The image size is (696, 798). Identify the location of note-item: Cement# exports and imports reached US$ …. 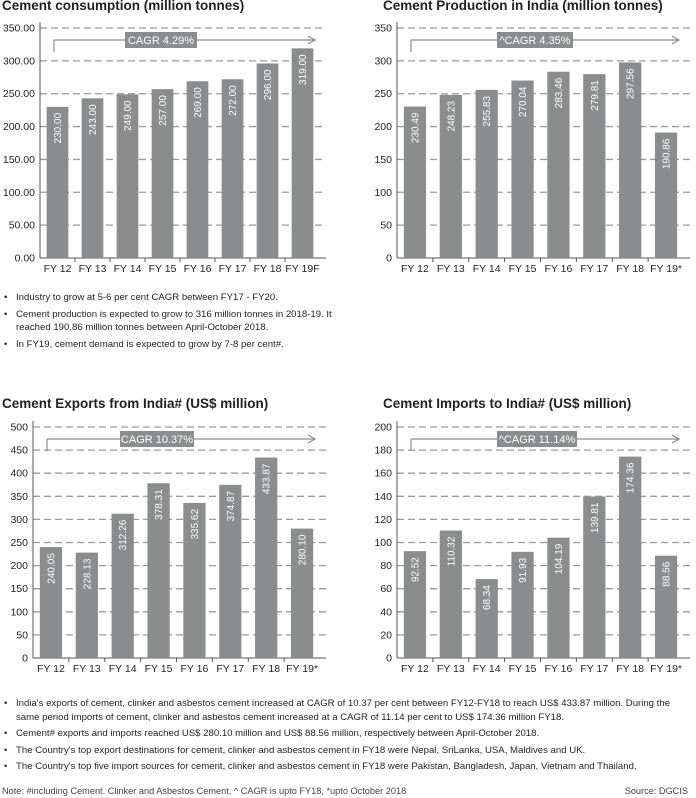
(342, 734).